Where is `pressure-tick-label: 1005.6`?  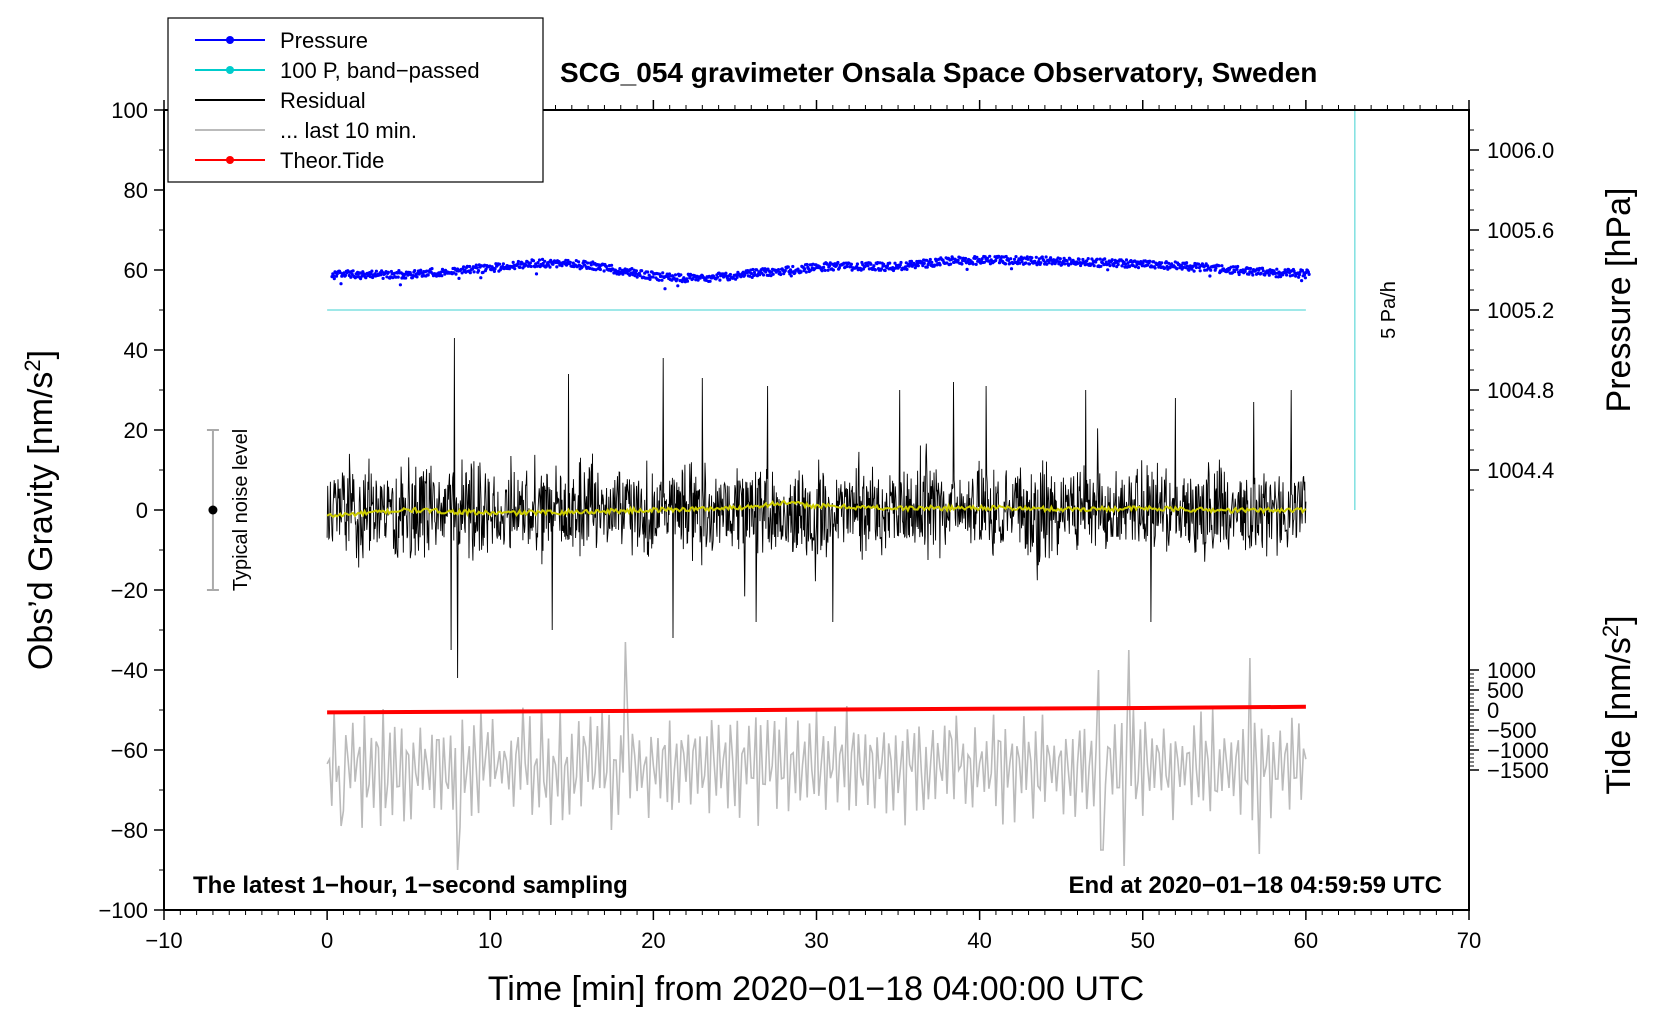 pressure-tick-label: 1005.6 is located at coordinates (1520, 230).